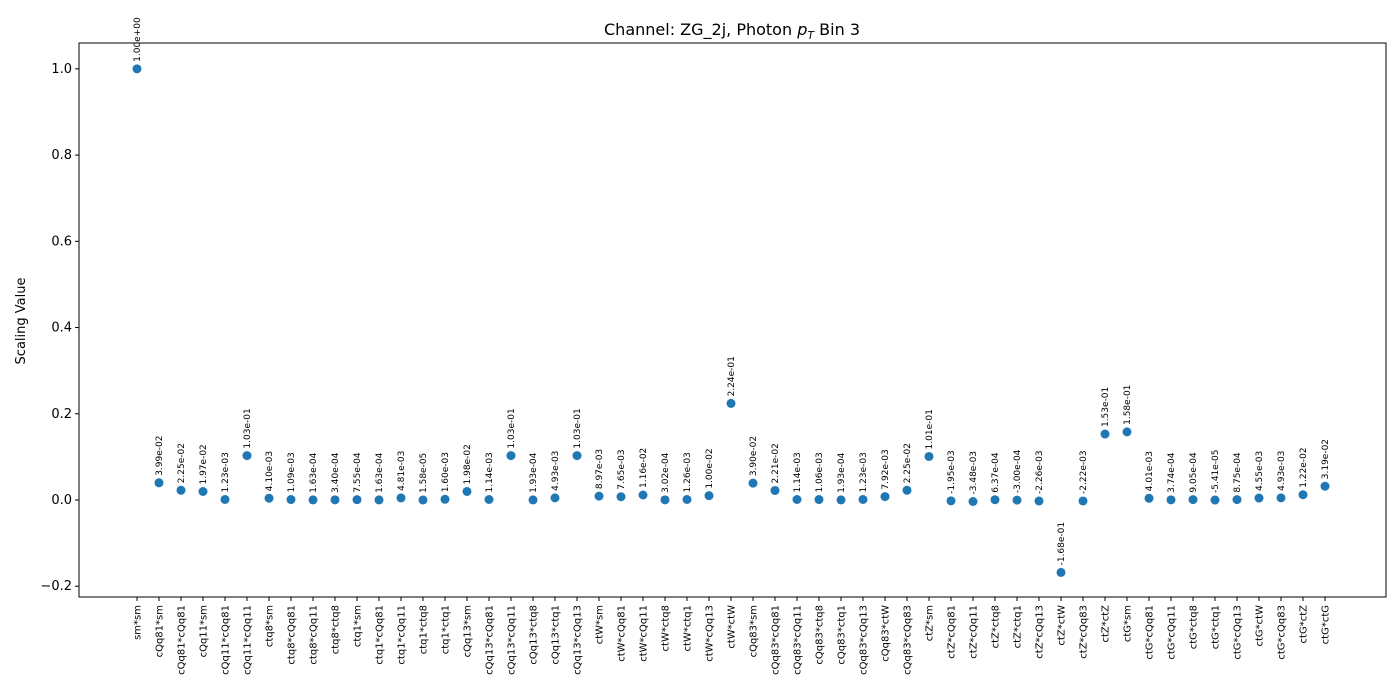 This screenshot has height=700, width=1400. Describe the element at coordinates (1260, 471) in the screenshot. I see `data-label: 4.55e-03` at that location.